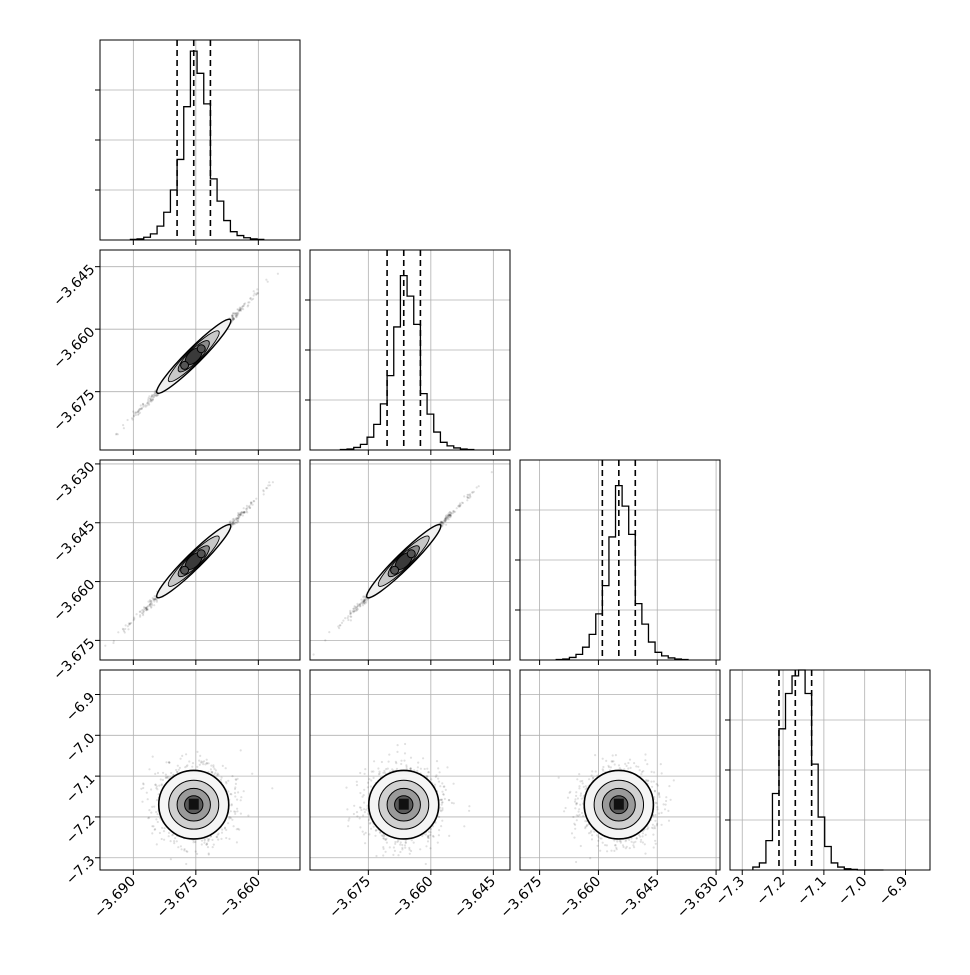 The height and width of the screenshot is (975, 970). What do you see at coordinates (240, 898) in the screenshot?
I see `x-tick-label: −3.660` at bounding box center [240, 898].